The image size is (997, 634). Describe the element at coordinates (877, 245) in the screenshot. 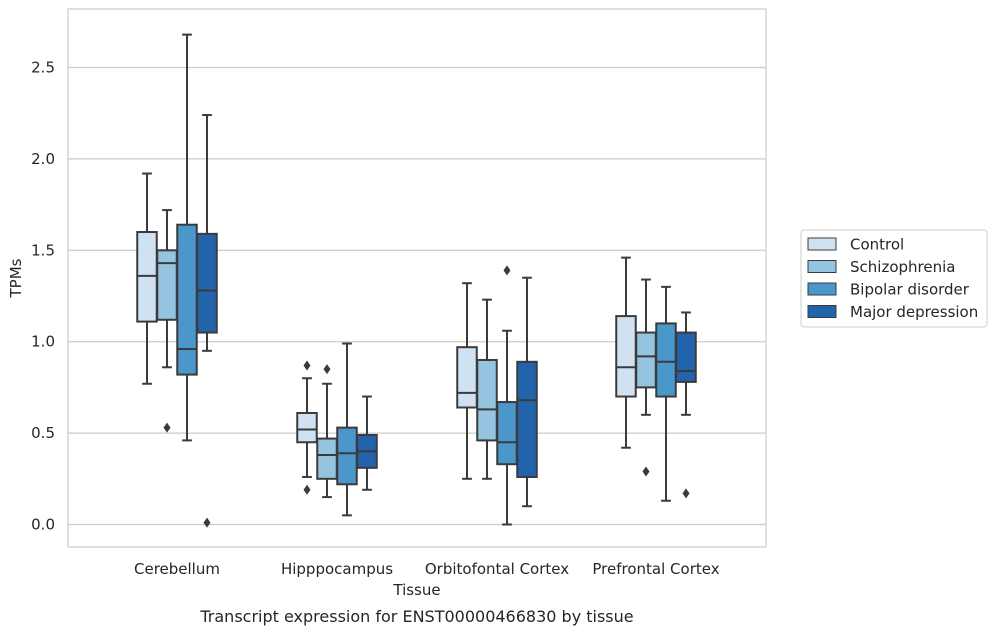

I see `legend-label: Control` at that location.